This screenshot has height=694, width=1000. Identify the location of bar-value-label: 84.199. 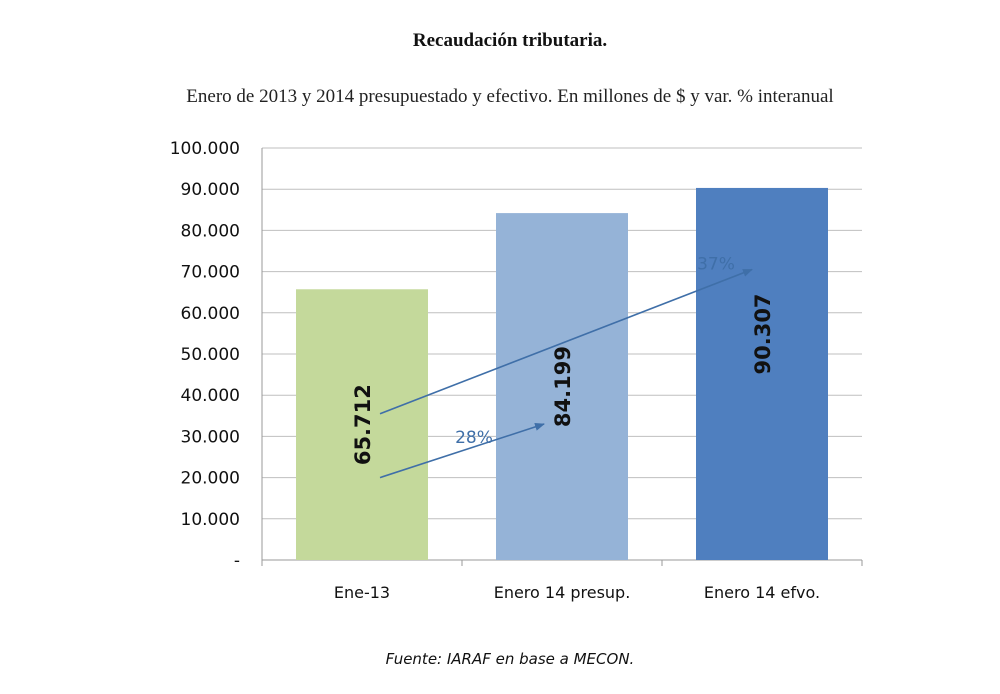
(563, 386).